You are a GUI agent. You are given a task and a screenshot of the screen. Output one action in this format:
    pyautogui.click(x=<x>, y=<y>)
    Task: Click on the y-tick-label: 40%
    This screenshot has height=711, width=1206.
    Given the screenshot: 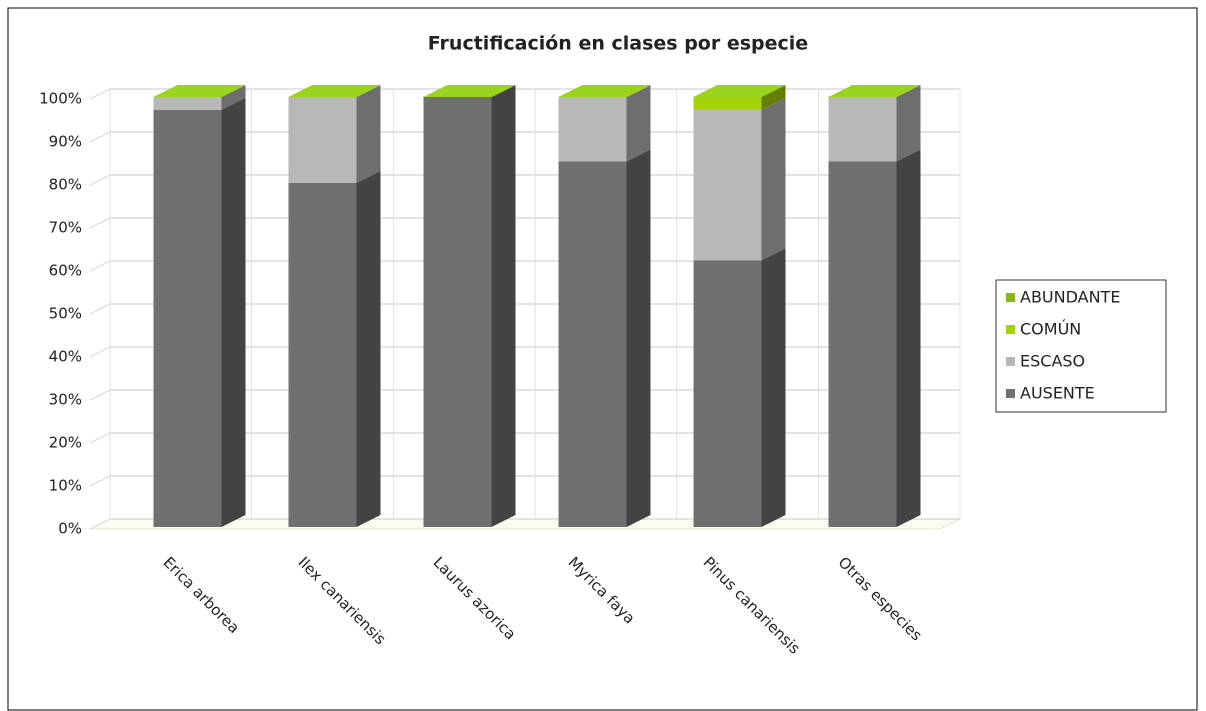 What is the action you would take?
    pyautogui.click(x=65, y=357)
    